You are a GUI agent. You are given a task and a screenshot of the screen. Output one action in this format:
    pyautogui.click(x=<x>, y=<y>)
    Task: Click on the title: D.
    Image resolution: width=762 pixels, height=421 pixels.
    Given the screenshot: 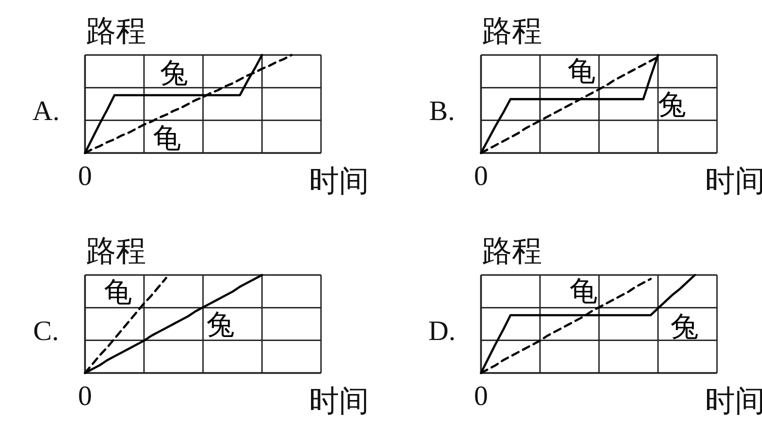 What is the action you would take?
    pyautogui.click(x=442, y=331)
    